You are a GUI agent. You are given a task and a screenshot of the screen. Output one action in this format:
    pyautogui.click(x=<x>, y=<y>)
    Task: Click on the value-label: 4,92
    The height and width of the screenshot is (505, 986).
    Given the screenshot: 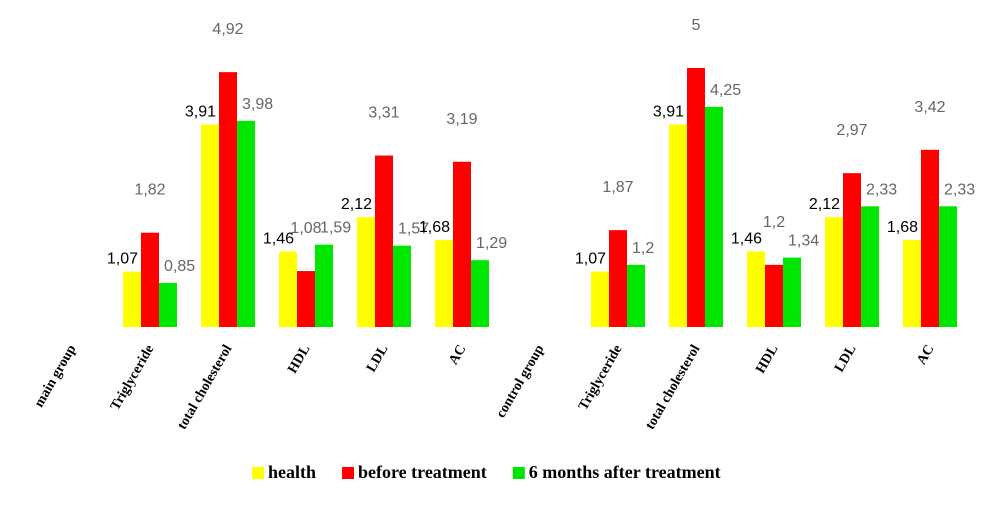 What is the action you would take?
    pyautogui.click(x=227, y=29)
    